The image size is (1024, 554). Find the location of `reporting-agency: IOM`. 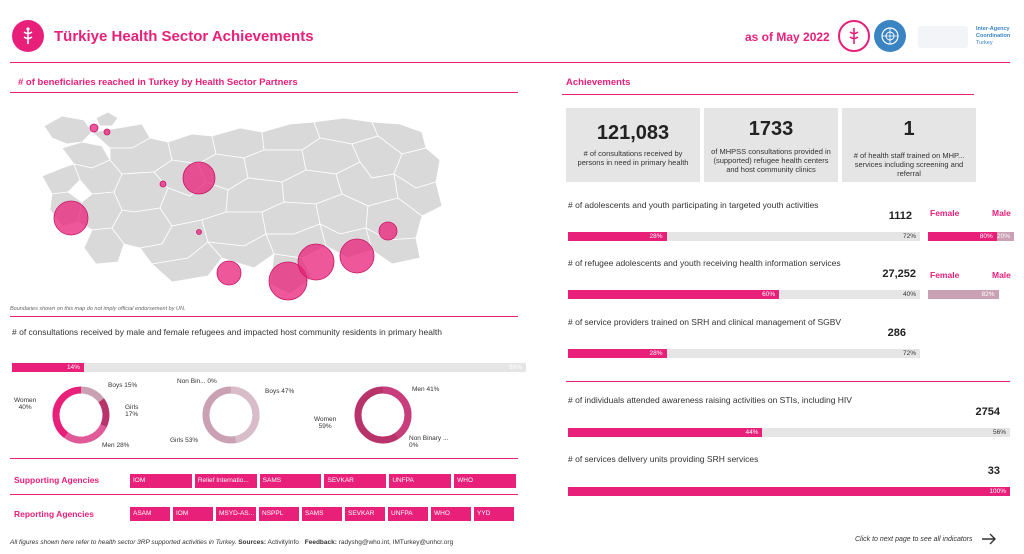

reporting-agency: IOM is located at coordinates (193, 514).